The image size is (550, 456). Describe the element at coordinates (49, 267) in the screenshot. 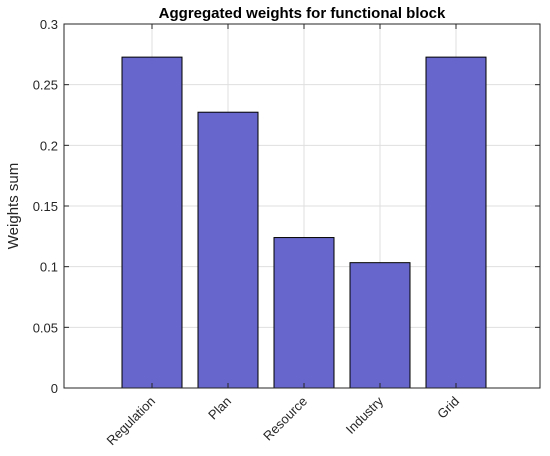

I see `y-tick-label: 0.1` at that location.